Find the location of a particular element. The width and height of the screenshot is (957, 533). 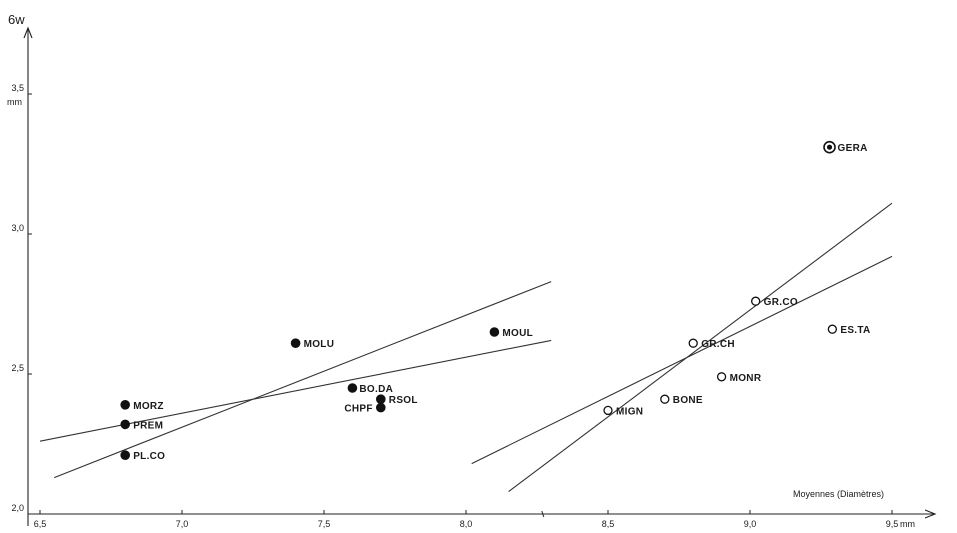

x-tick-label: 9,5 is located at coordinates (892, 524).